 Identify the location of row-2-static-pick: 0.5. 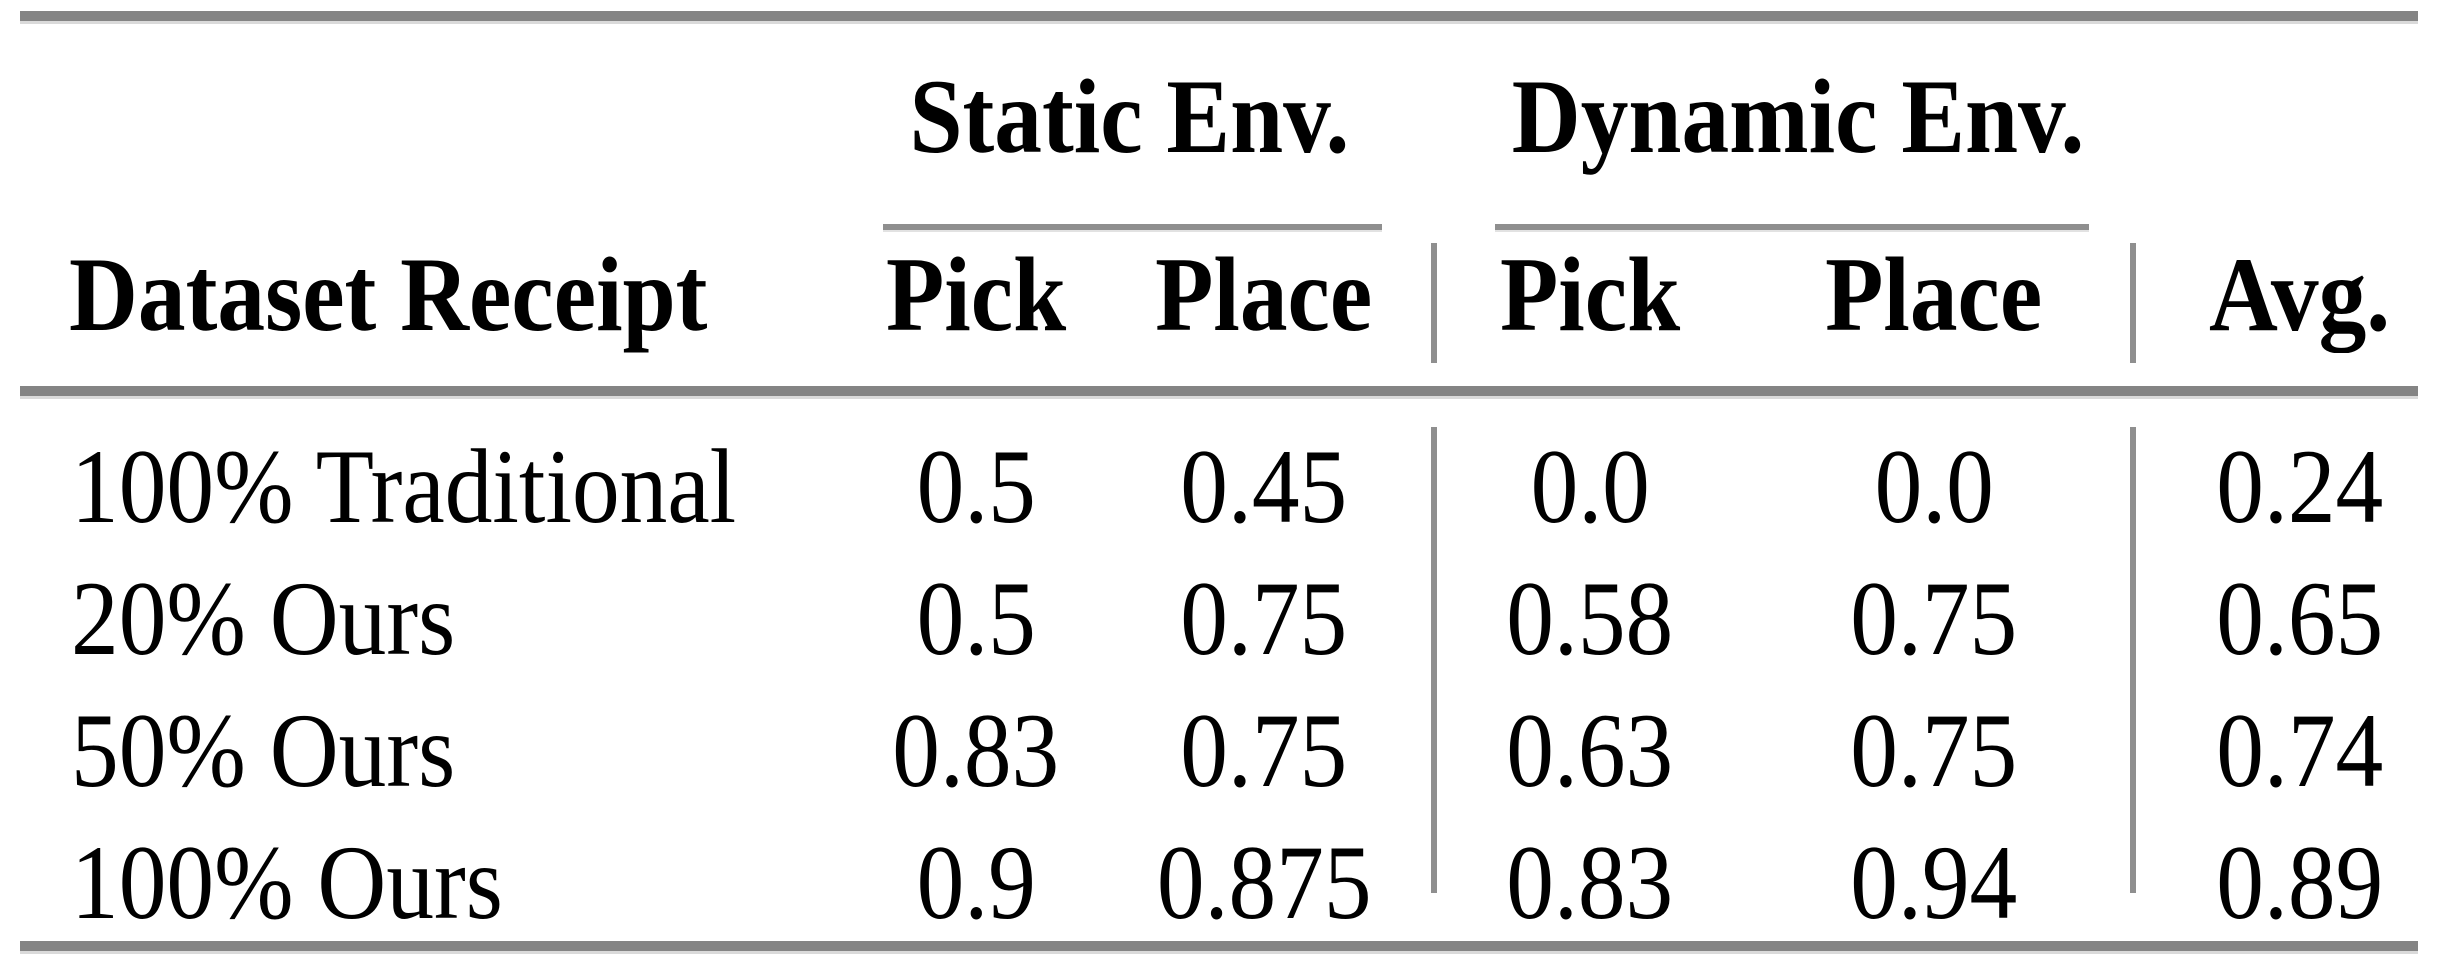
(976, 618).